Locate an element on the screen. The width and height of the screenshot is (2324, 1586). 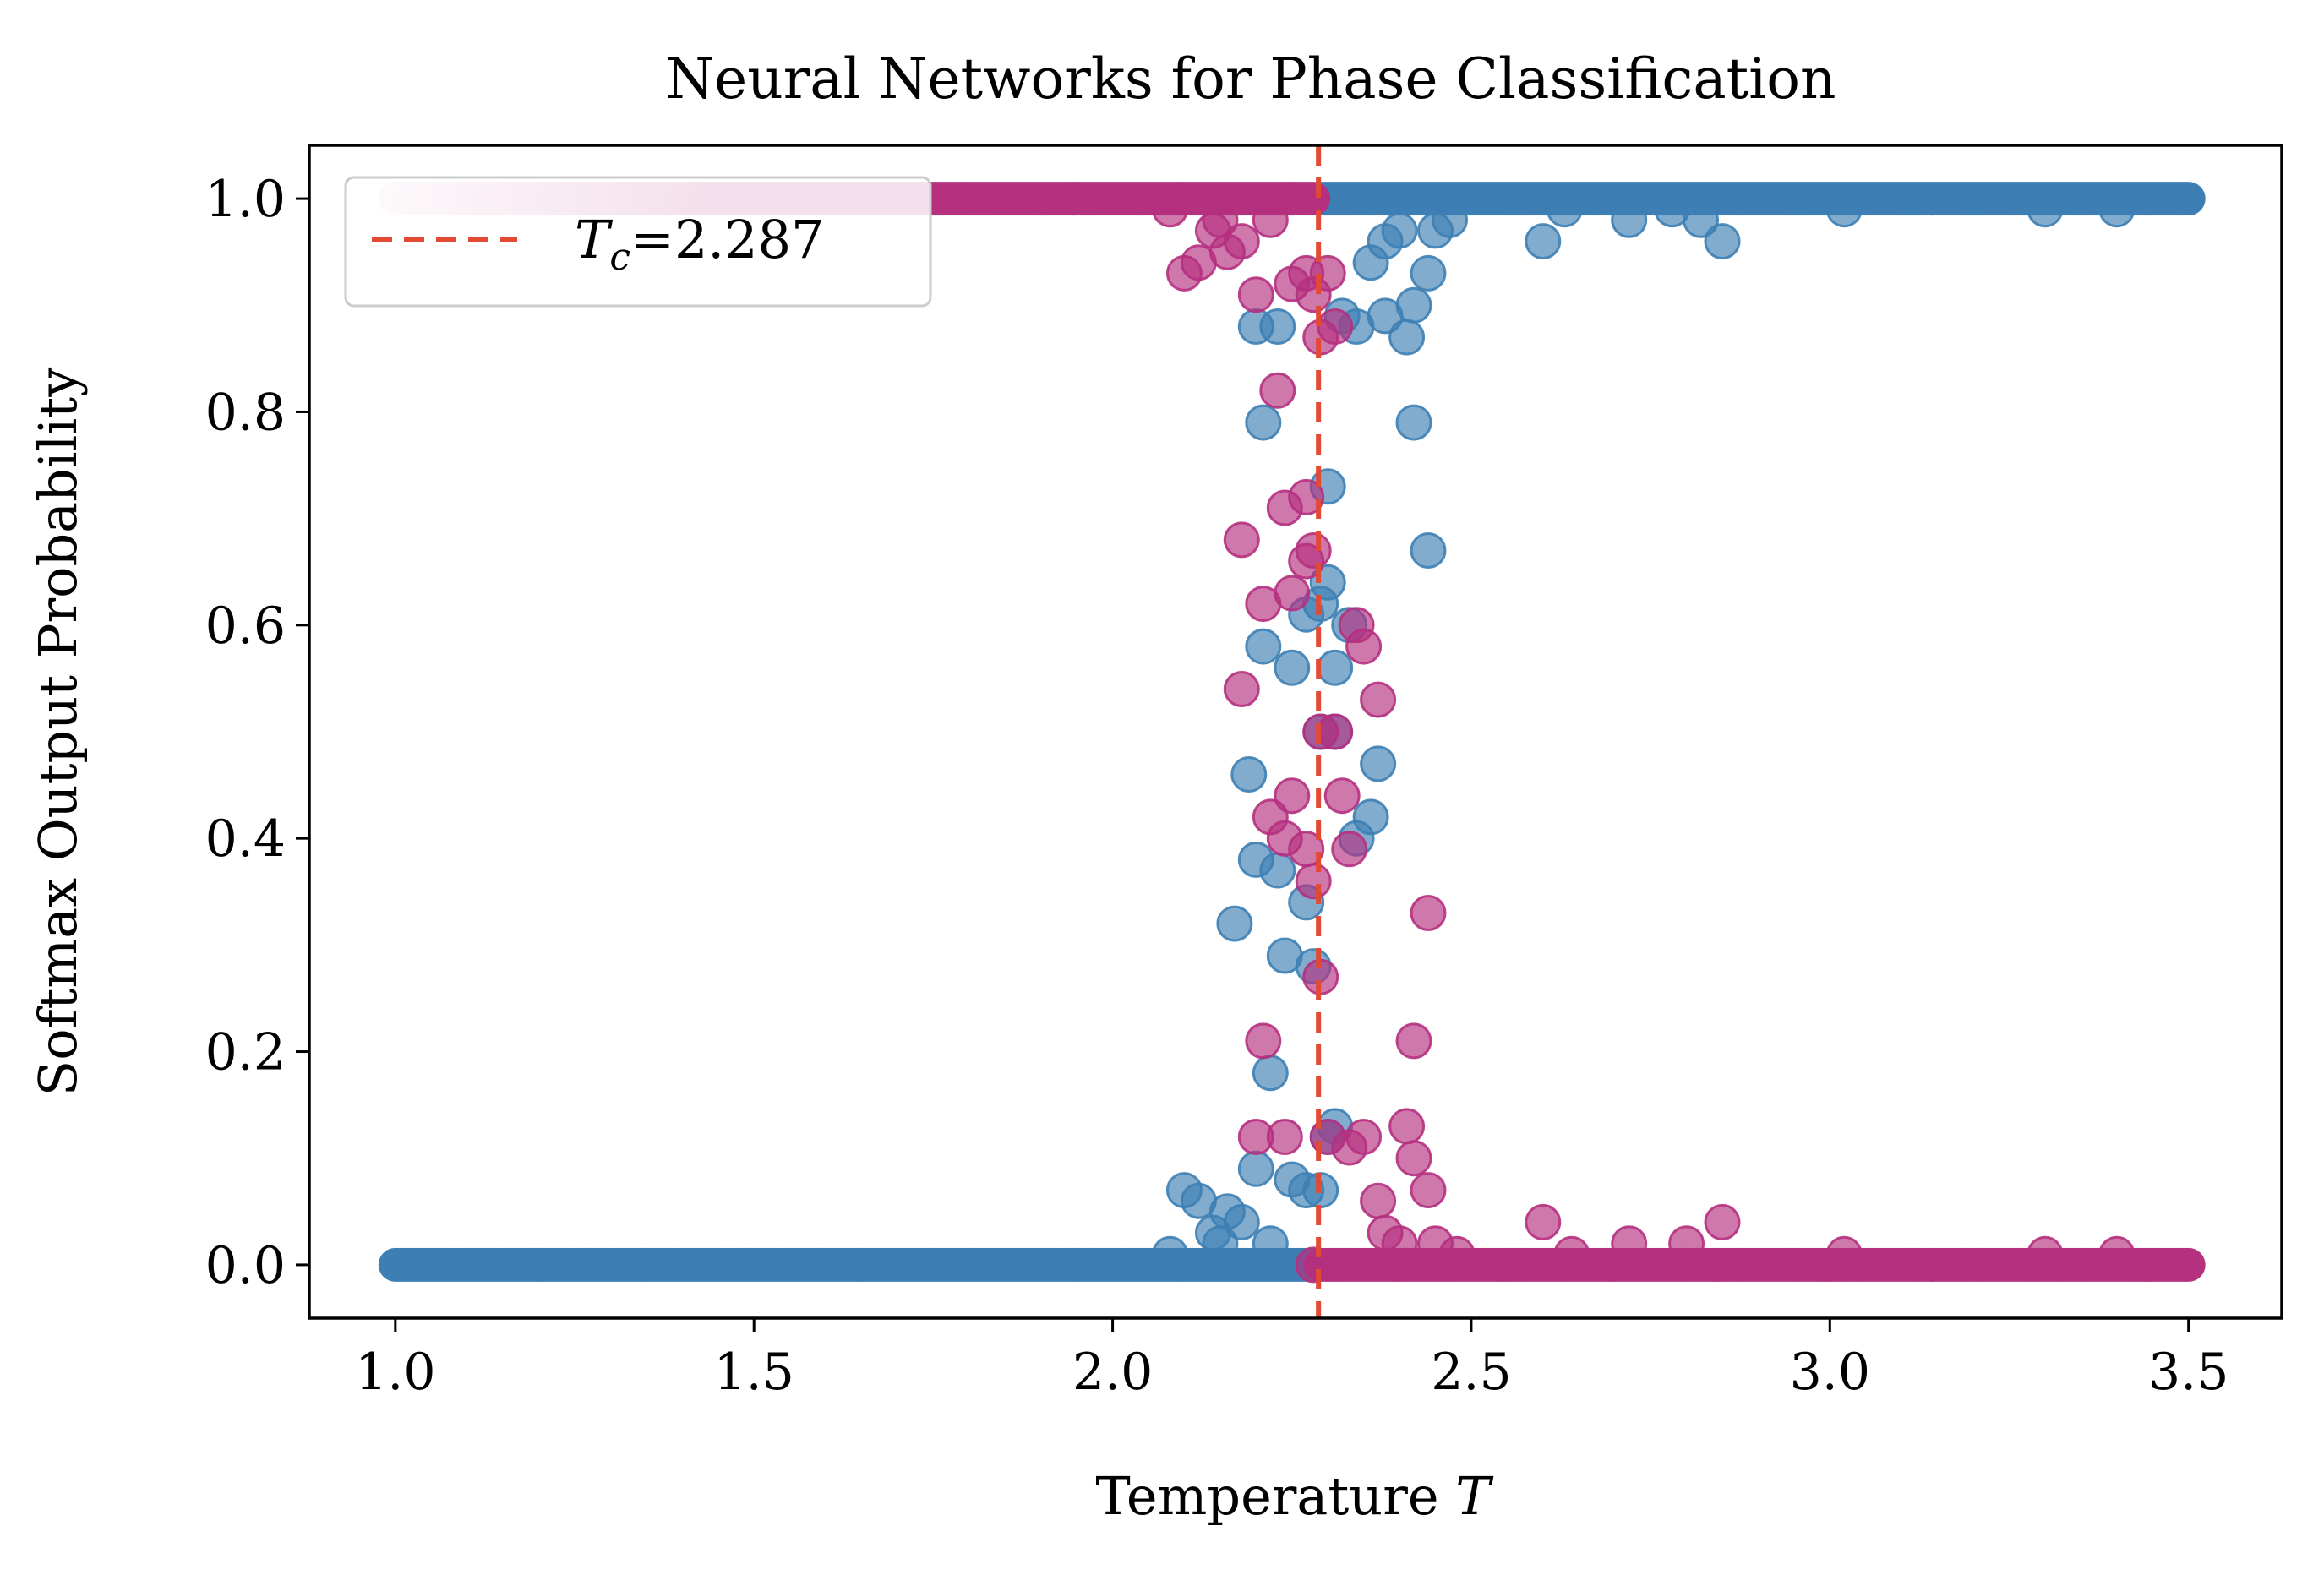
legend: Tc=2.287 is located at coordinates (638, 242).